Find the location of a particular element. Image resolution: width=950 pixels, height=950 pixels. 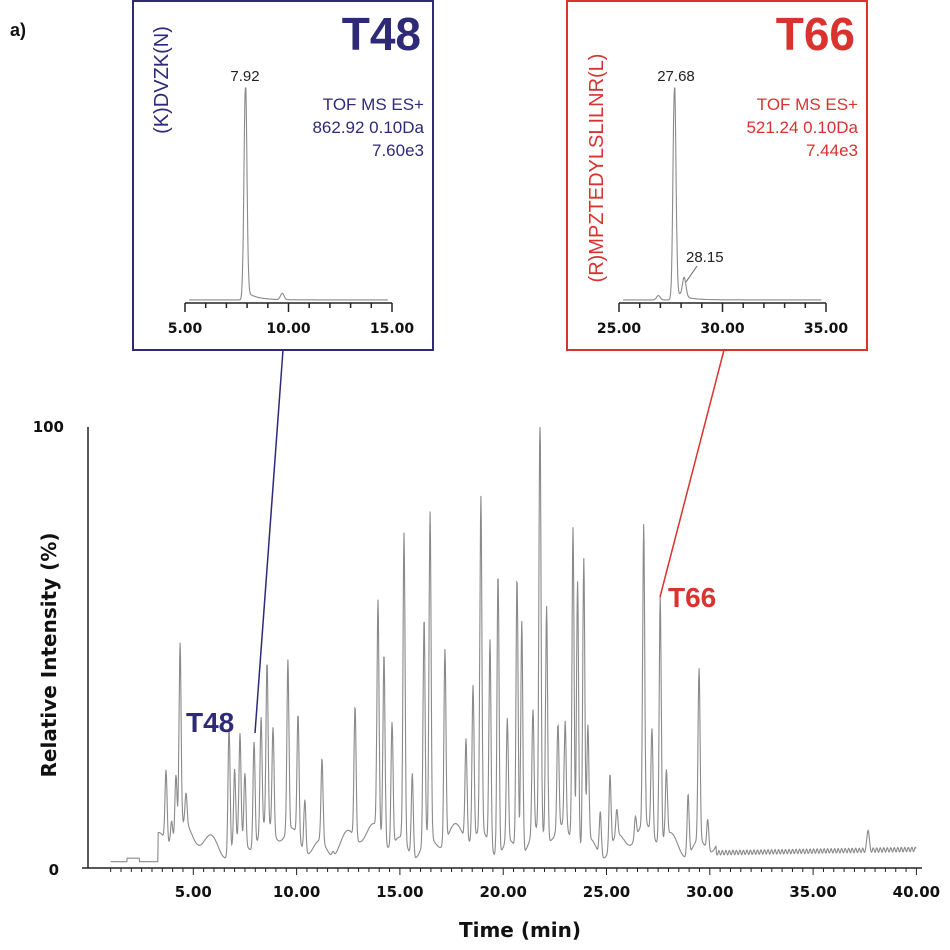

peptide-label: (R)MPZTEDYLSLILNR(L) is located at coordinates (597, 168).